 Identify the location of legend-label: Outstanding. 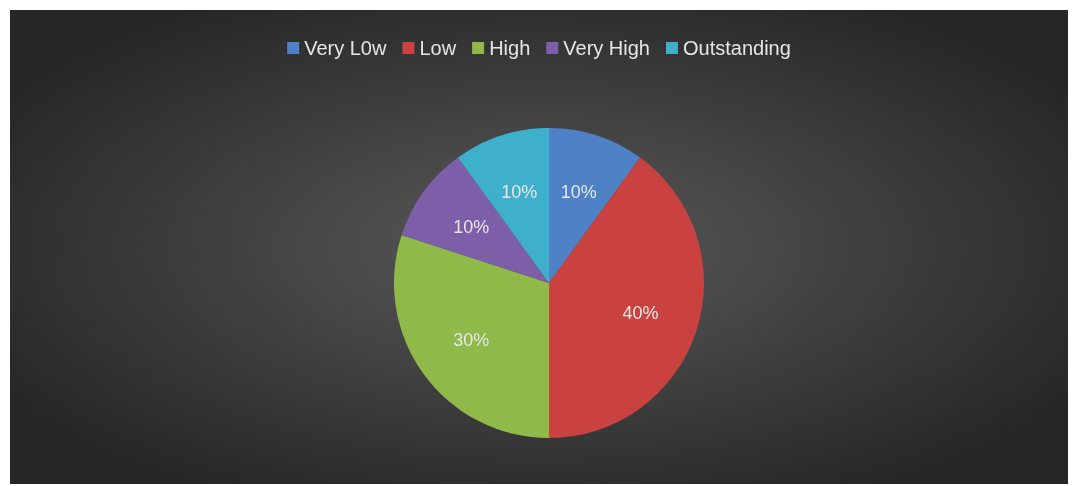
(736, 48).